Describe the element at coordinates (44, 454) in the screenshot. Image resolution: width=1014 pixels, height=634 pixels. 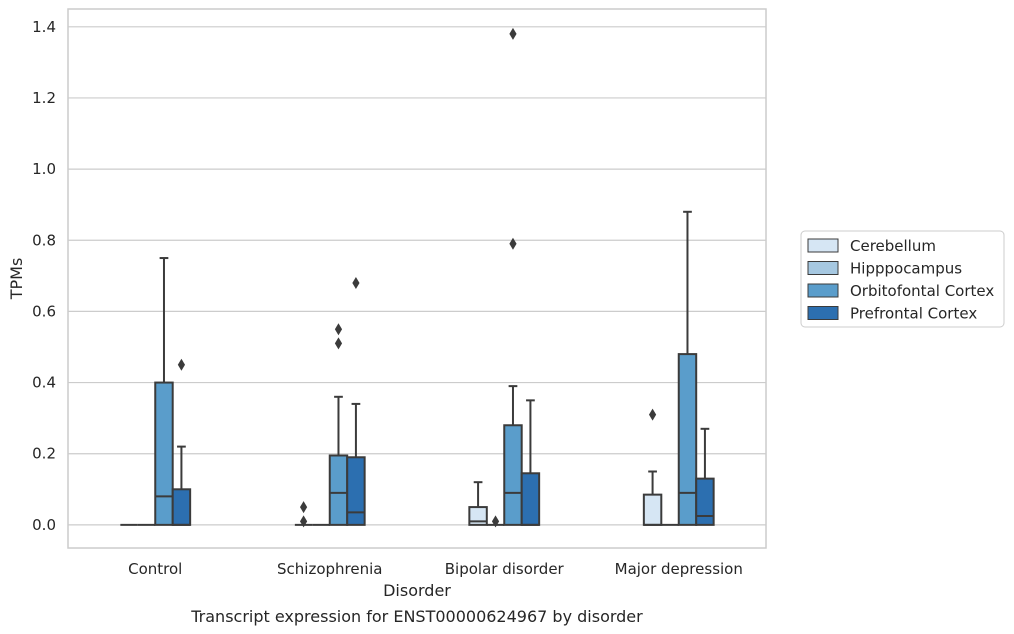
I see `y-tick-label: 0.2` at that location.